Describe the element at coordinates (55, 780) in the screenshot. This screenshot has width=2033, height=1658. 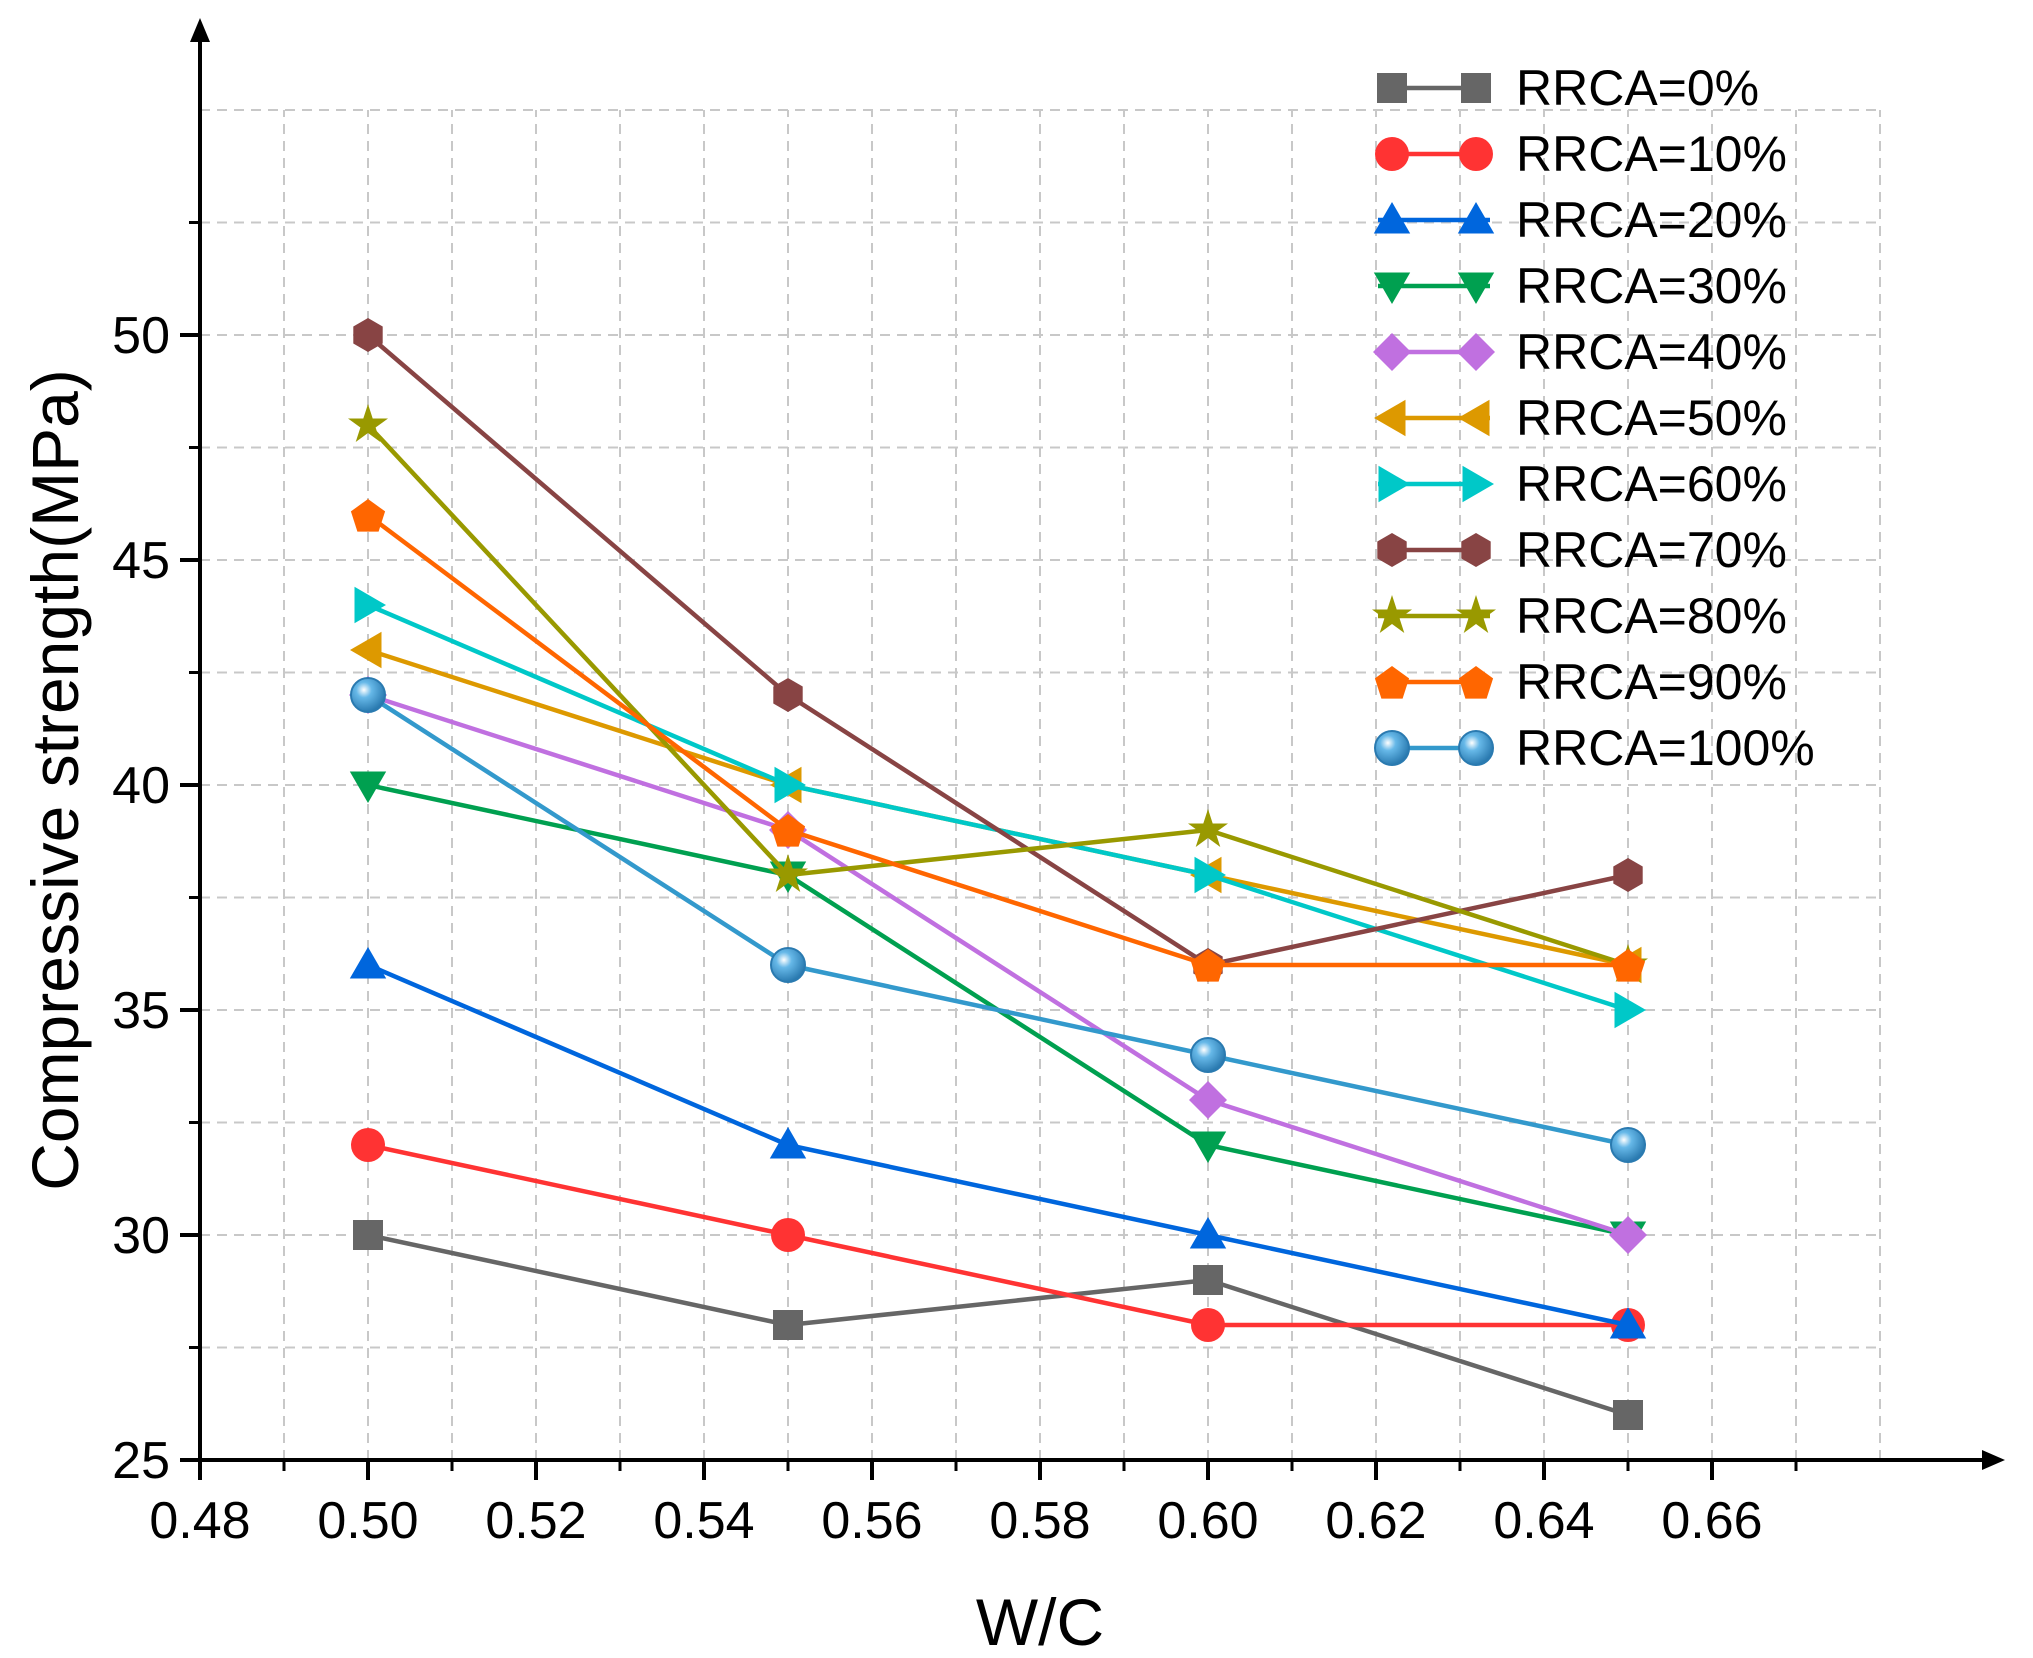
I see `y-axis-title: Compressive strength(MPa)` at that location.